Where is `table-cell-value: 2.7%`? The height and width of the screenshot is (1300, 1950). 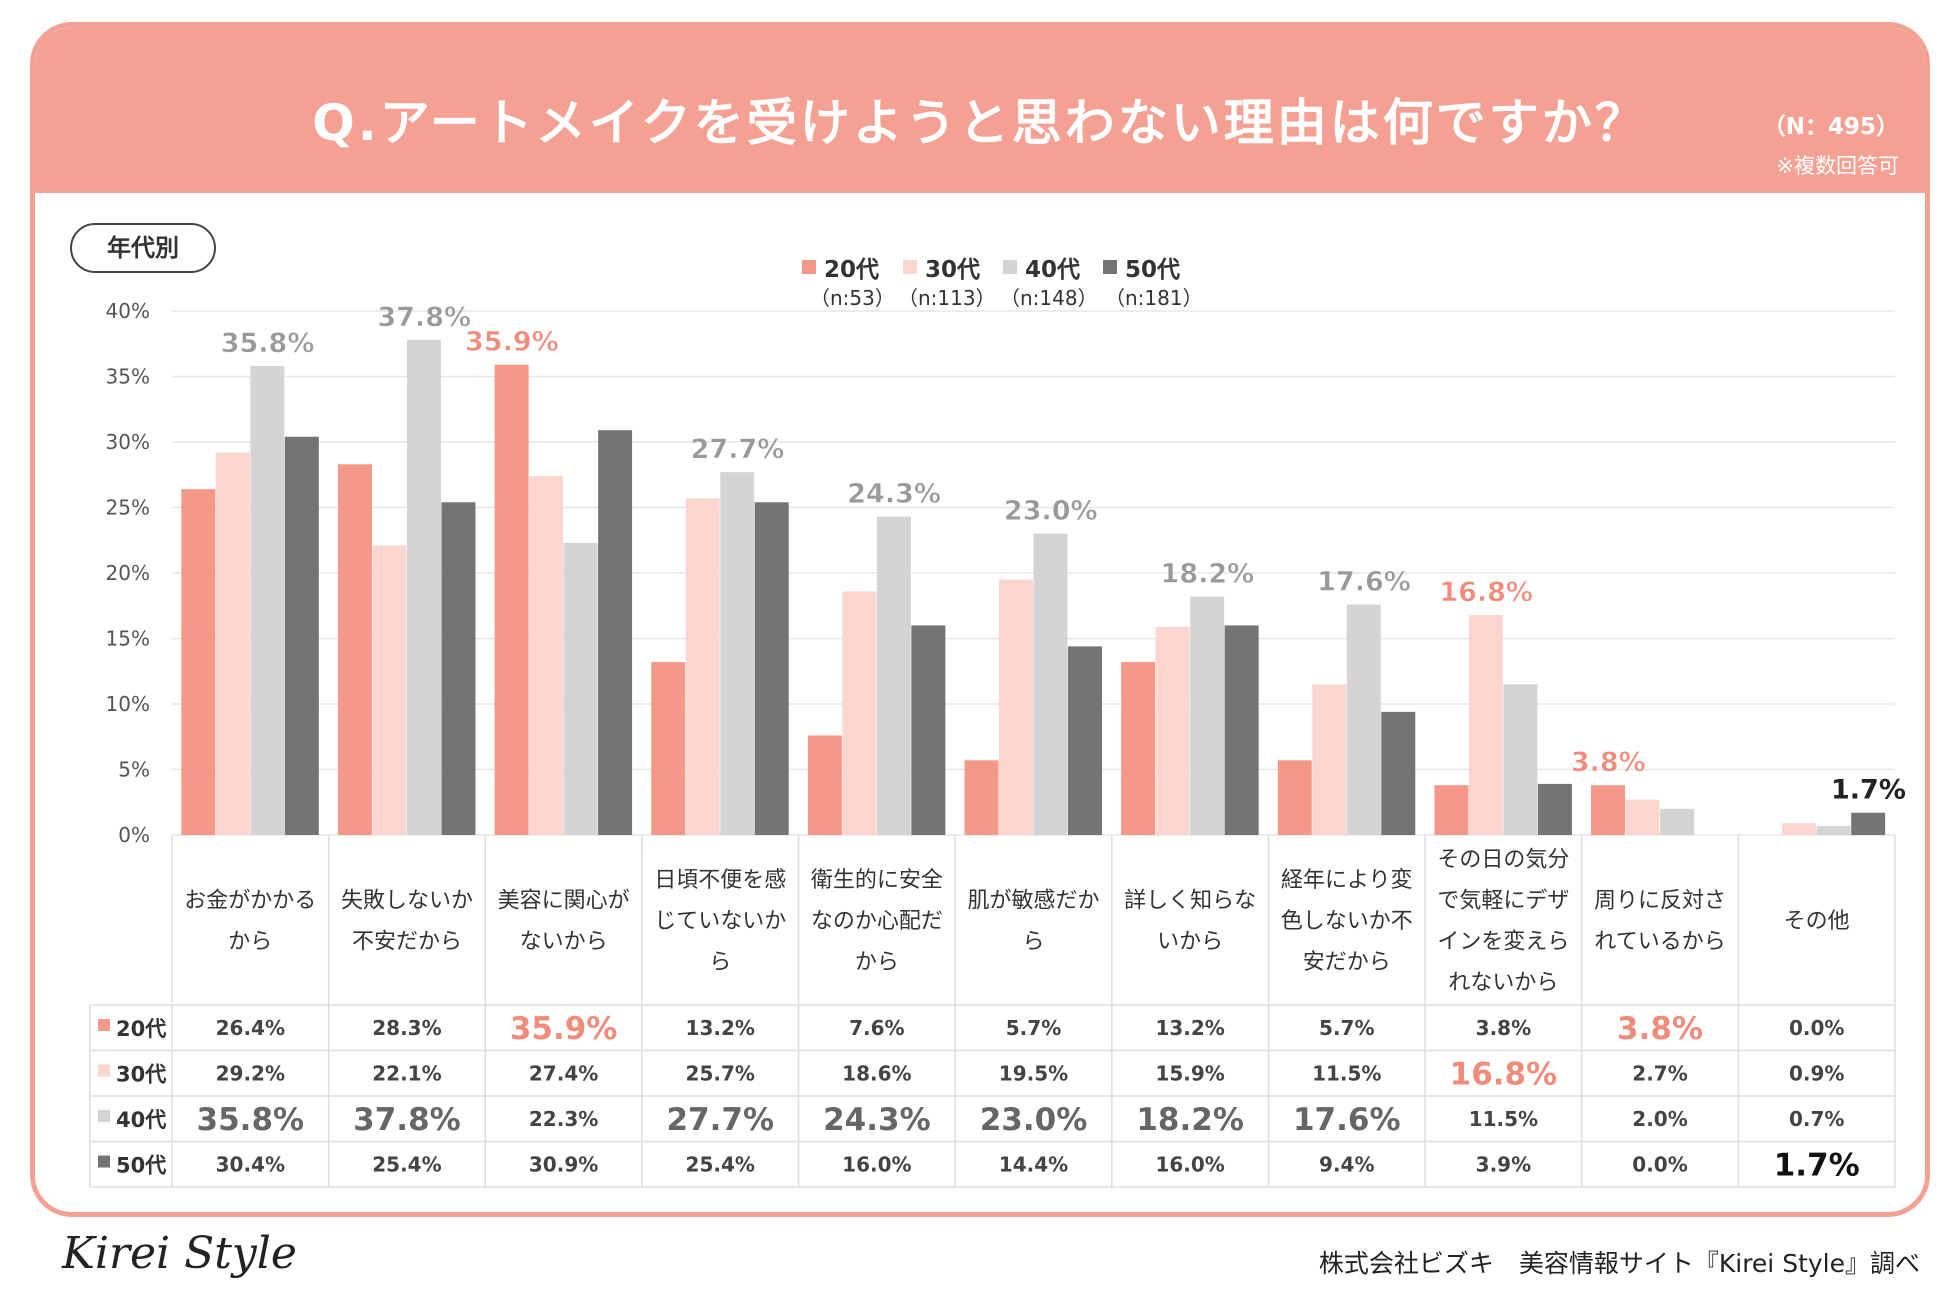
table-cell-value: 2.7% is located at coordinates (1659, 1074).